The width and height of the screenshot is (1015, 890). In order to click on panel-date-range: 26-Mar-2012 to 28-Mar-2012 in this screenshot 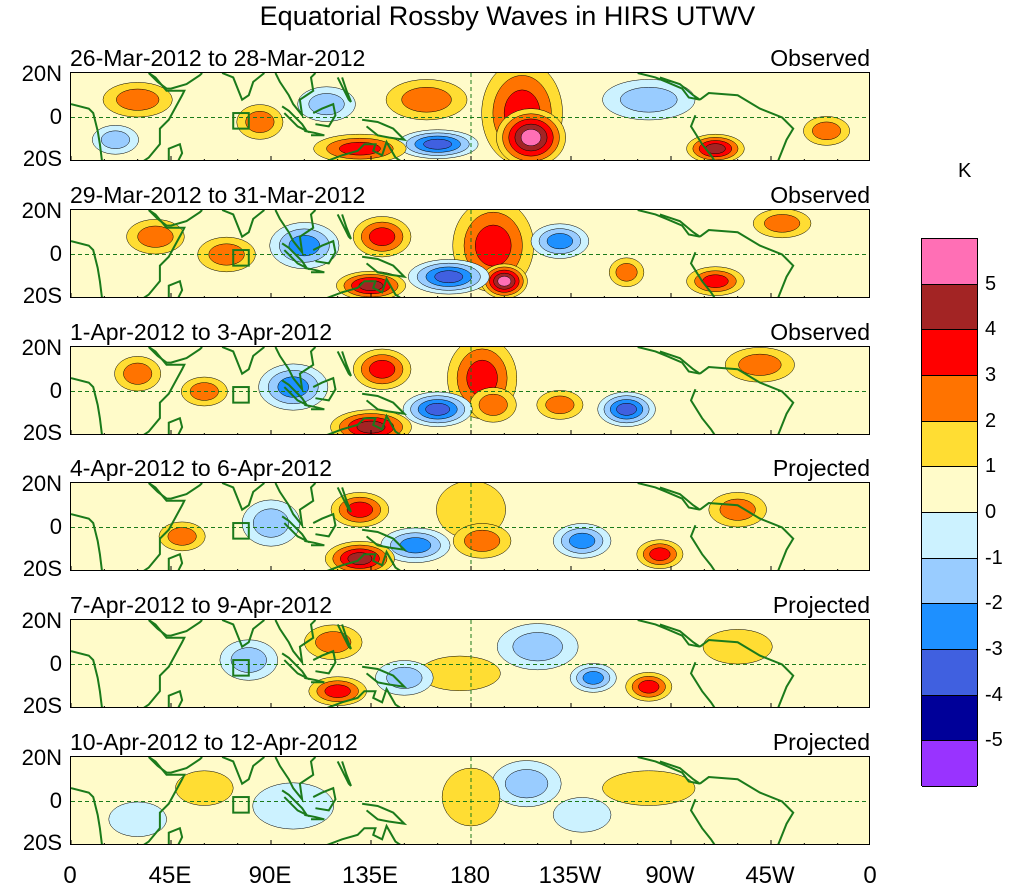, I will do `click(218, 58)`.